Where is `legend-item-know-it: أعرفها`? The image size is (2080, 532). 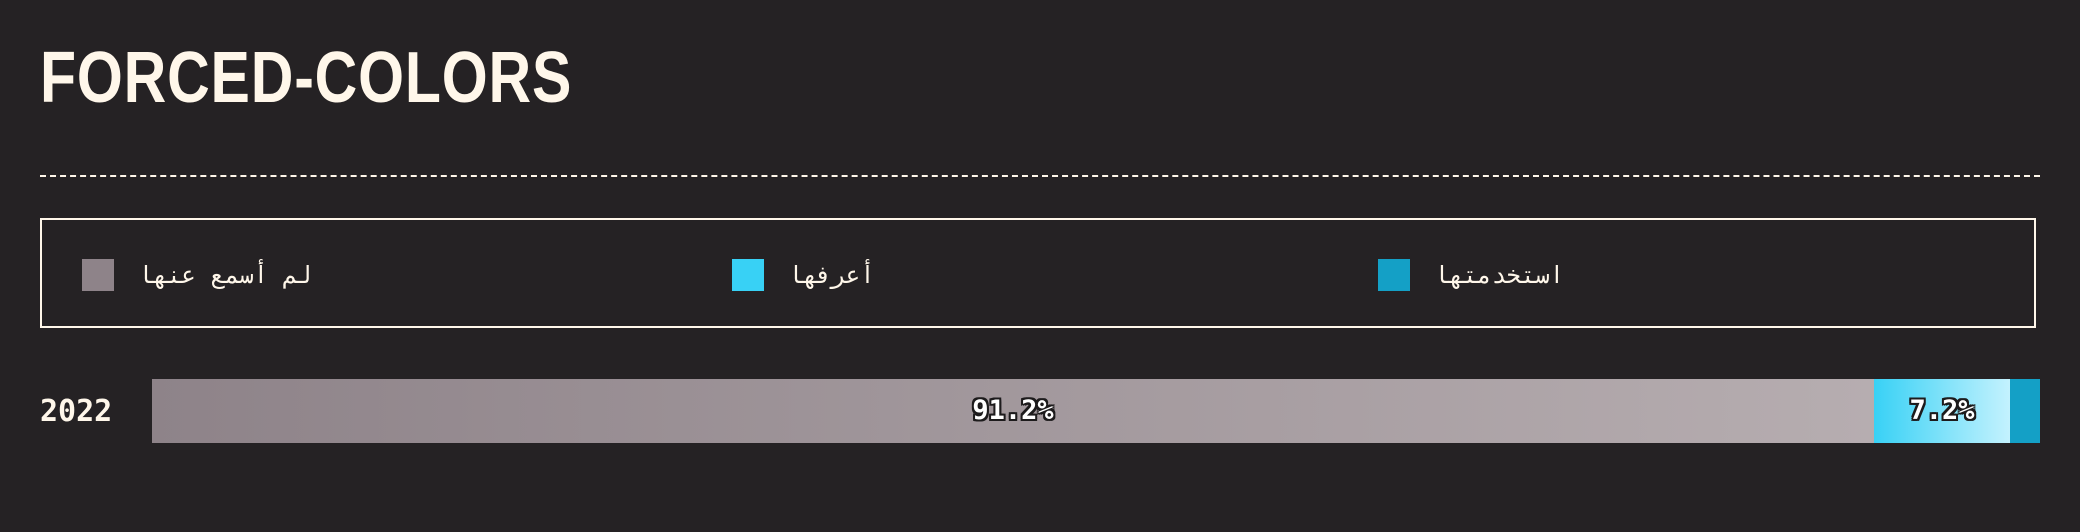 legend-item-know-it: أعرفها is located at coordinates (803, 275).